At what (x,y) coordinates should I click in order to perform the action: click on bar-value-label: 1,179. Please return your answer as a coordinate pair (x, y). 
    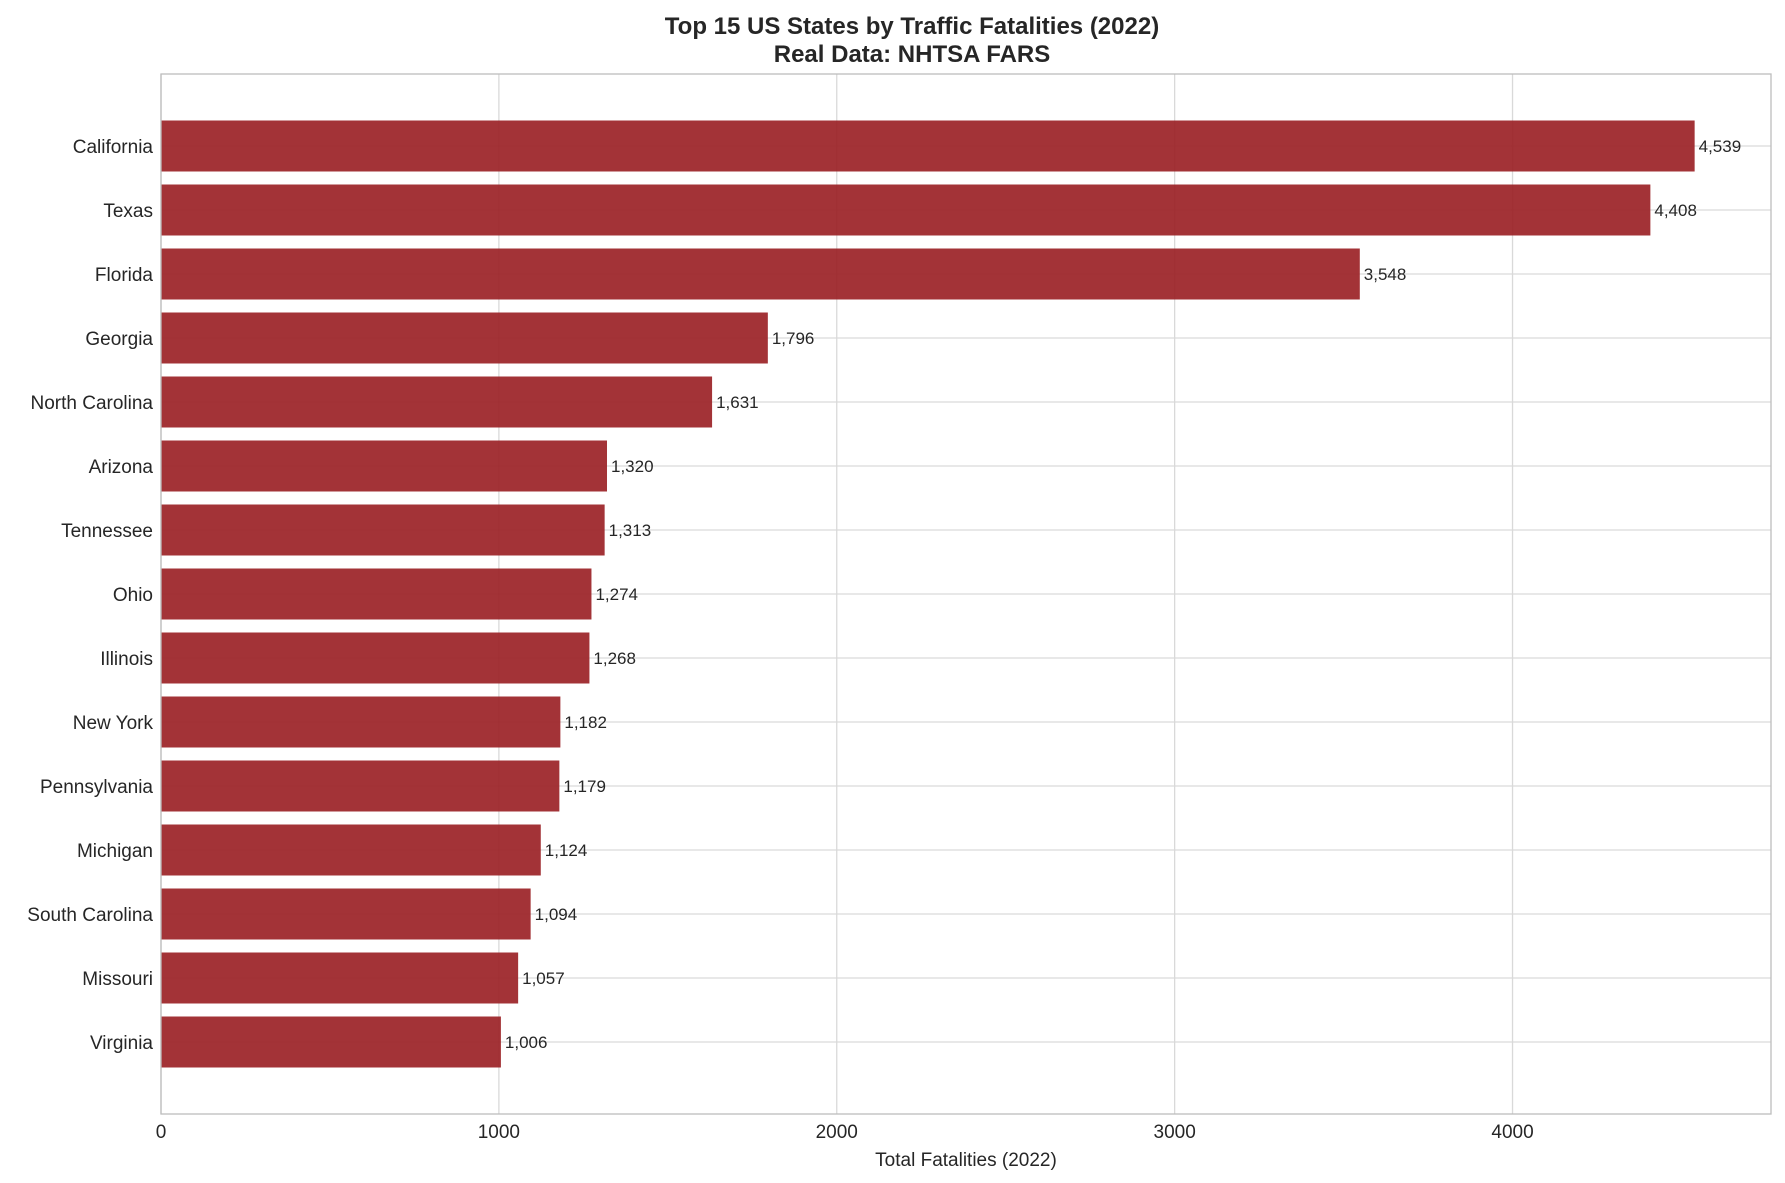
    Looking at the image, I should click on (584, 786).